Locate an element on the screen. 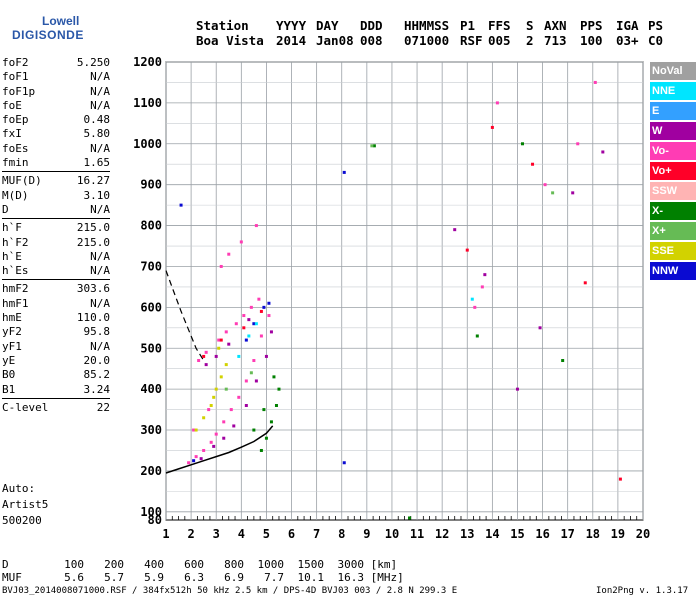 This screenshot has width=700, height=600. row-value: 7.7 is located at coordinates (274, 577).